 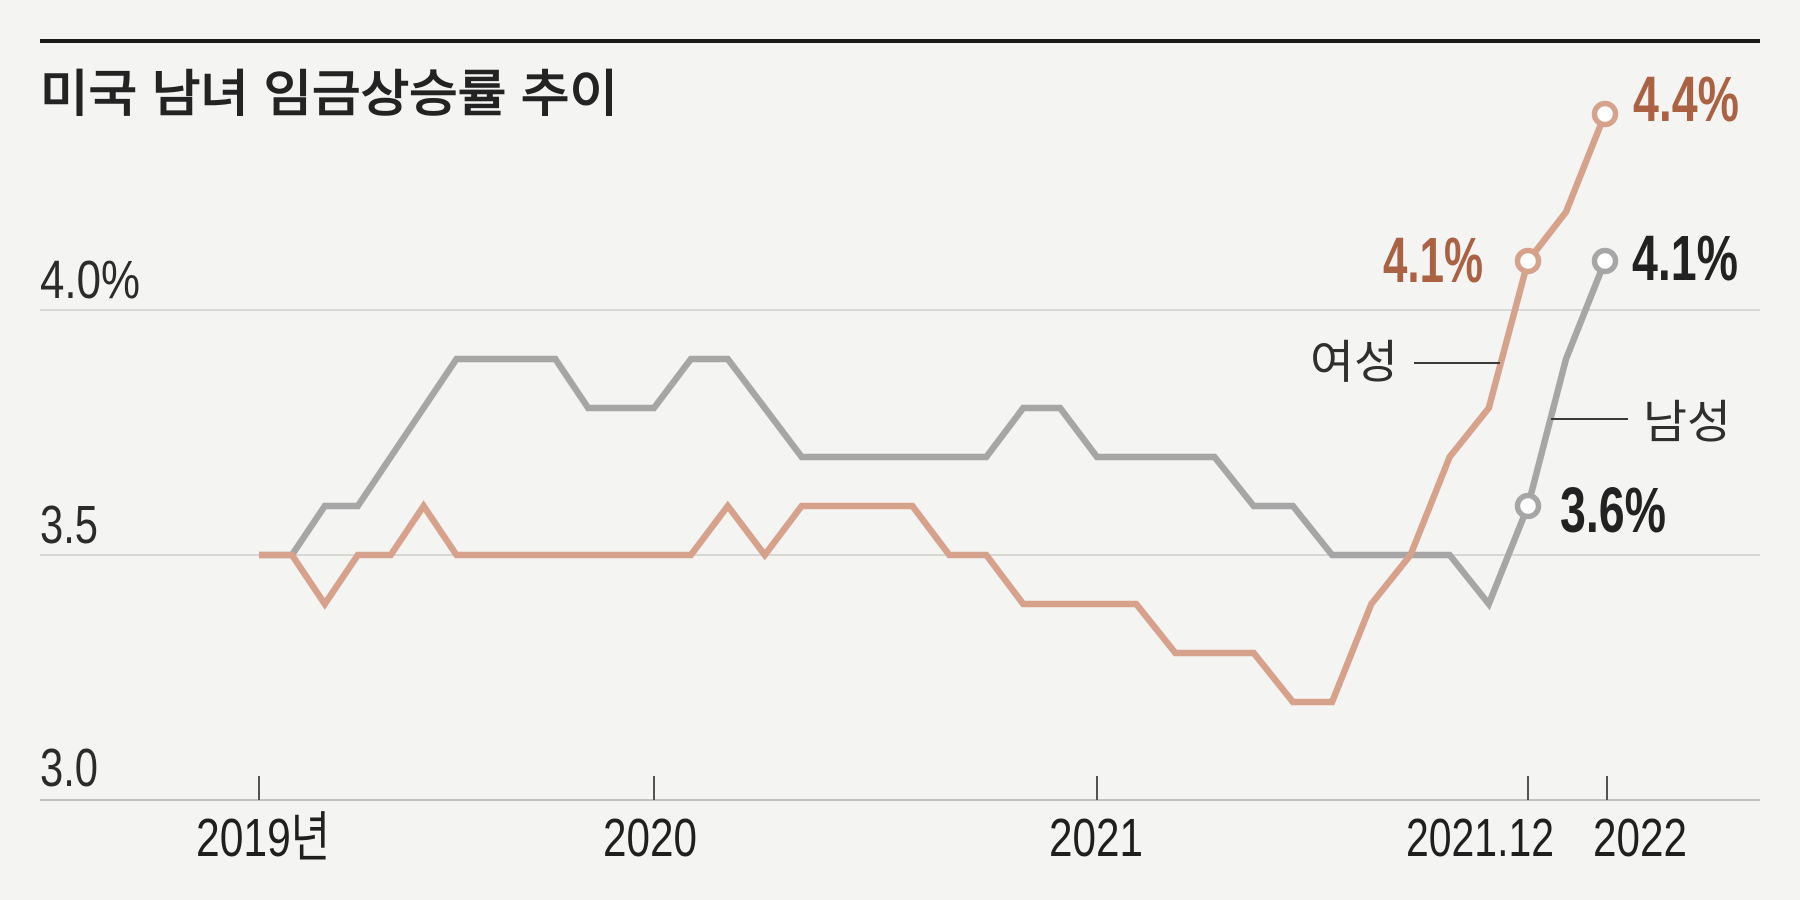 What do you see at coordinates (1687, 422) in the screenshot?
I see `men-series-label: 남성` at bounding box center [1687, 422].